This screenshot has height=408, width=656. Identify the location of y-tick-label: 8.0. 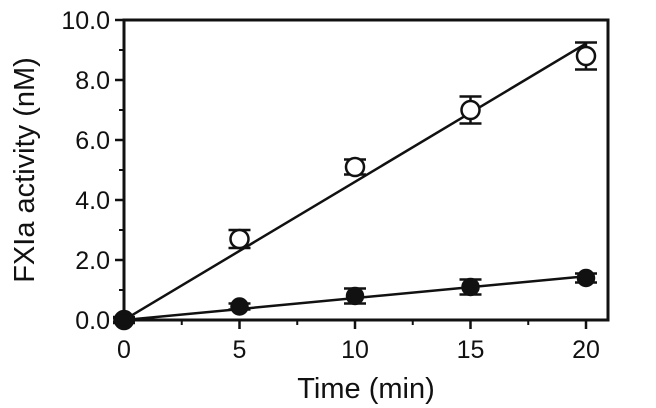
(92, 81).